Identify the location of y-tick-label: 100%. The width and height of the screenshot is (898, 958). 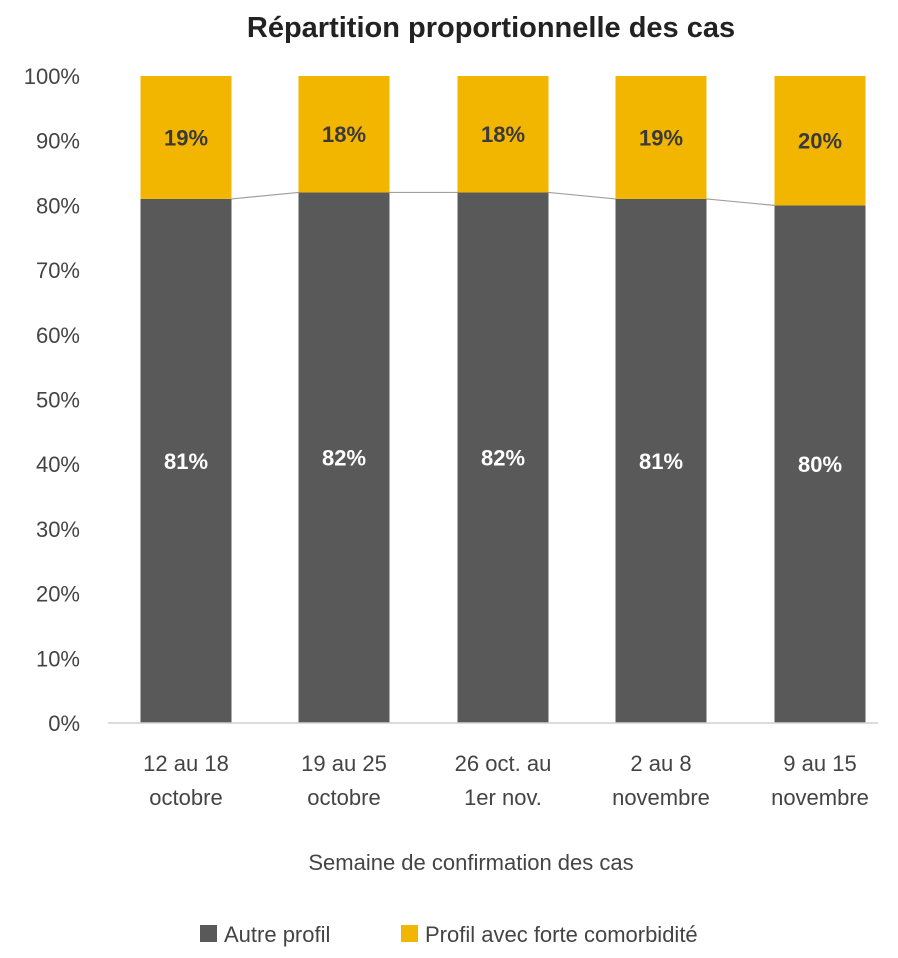
(52, 76).